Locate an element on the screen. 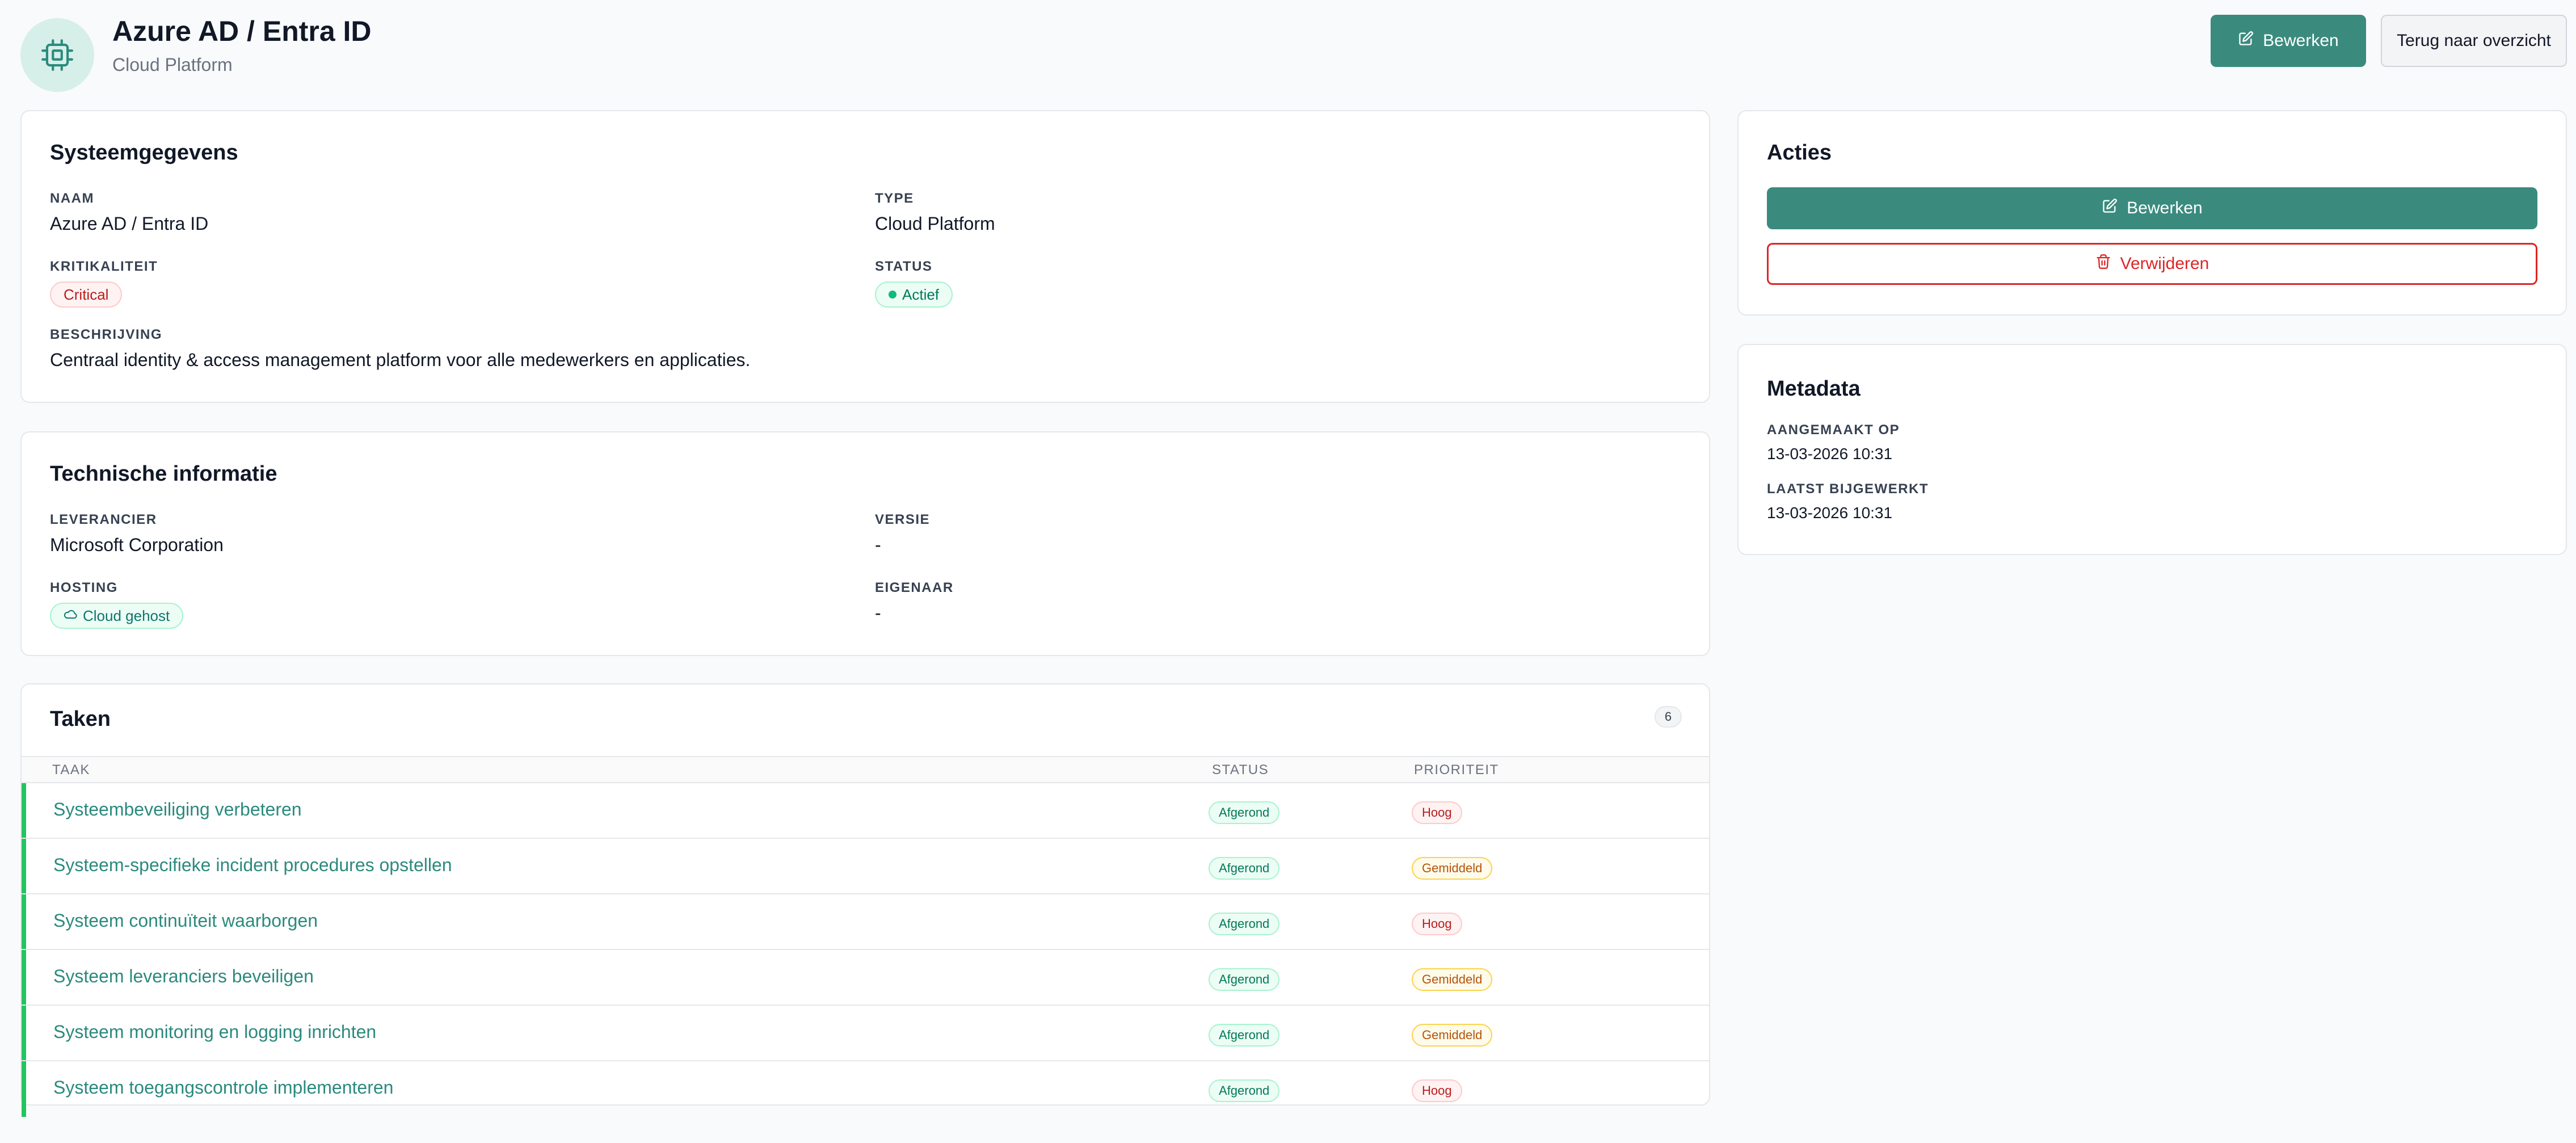  page-subtitle: Cloud Platform is located at coordinates (172, 64).